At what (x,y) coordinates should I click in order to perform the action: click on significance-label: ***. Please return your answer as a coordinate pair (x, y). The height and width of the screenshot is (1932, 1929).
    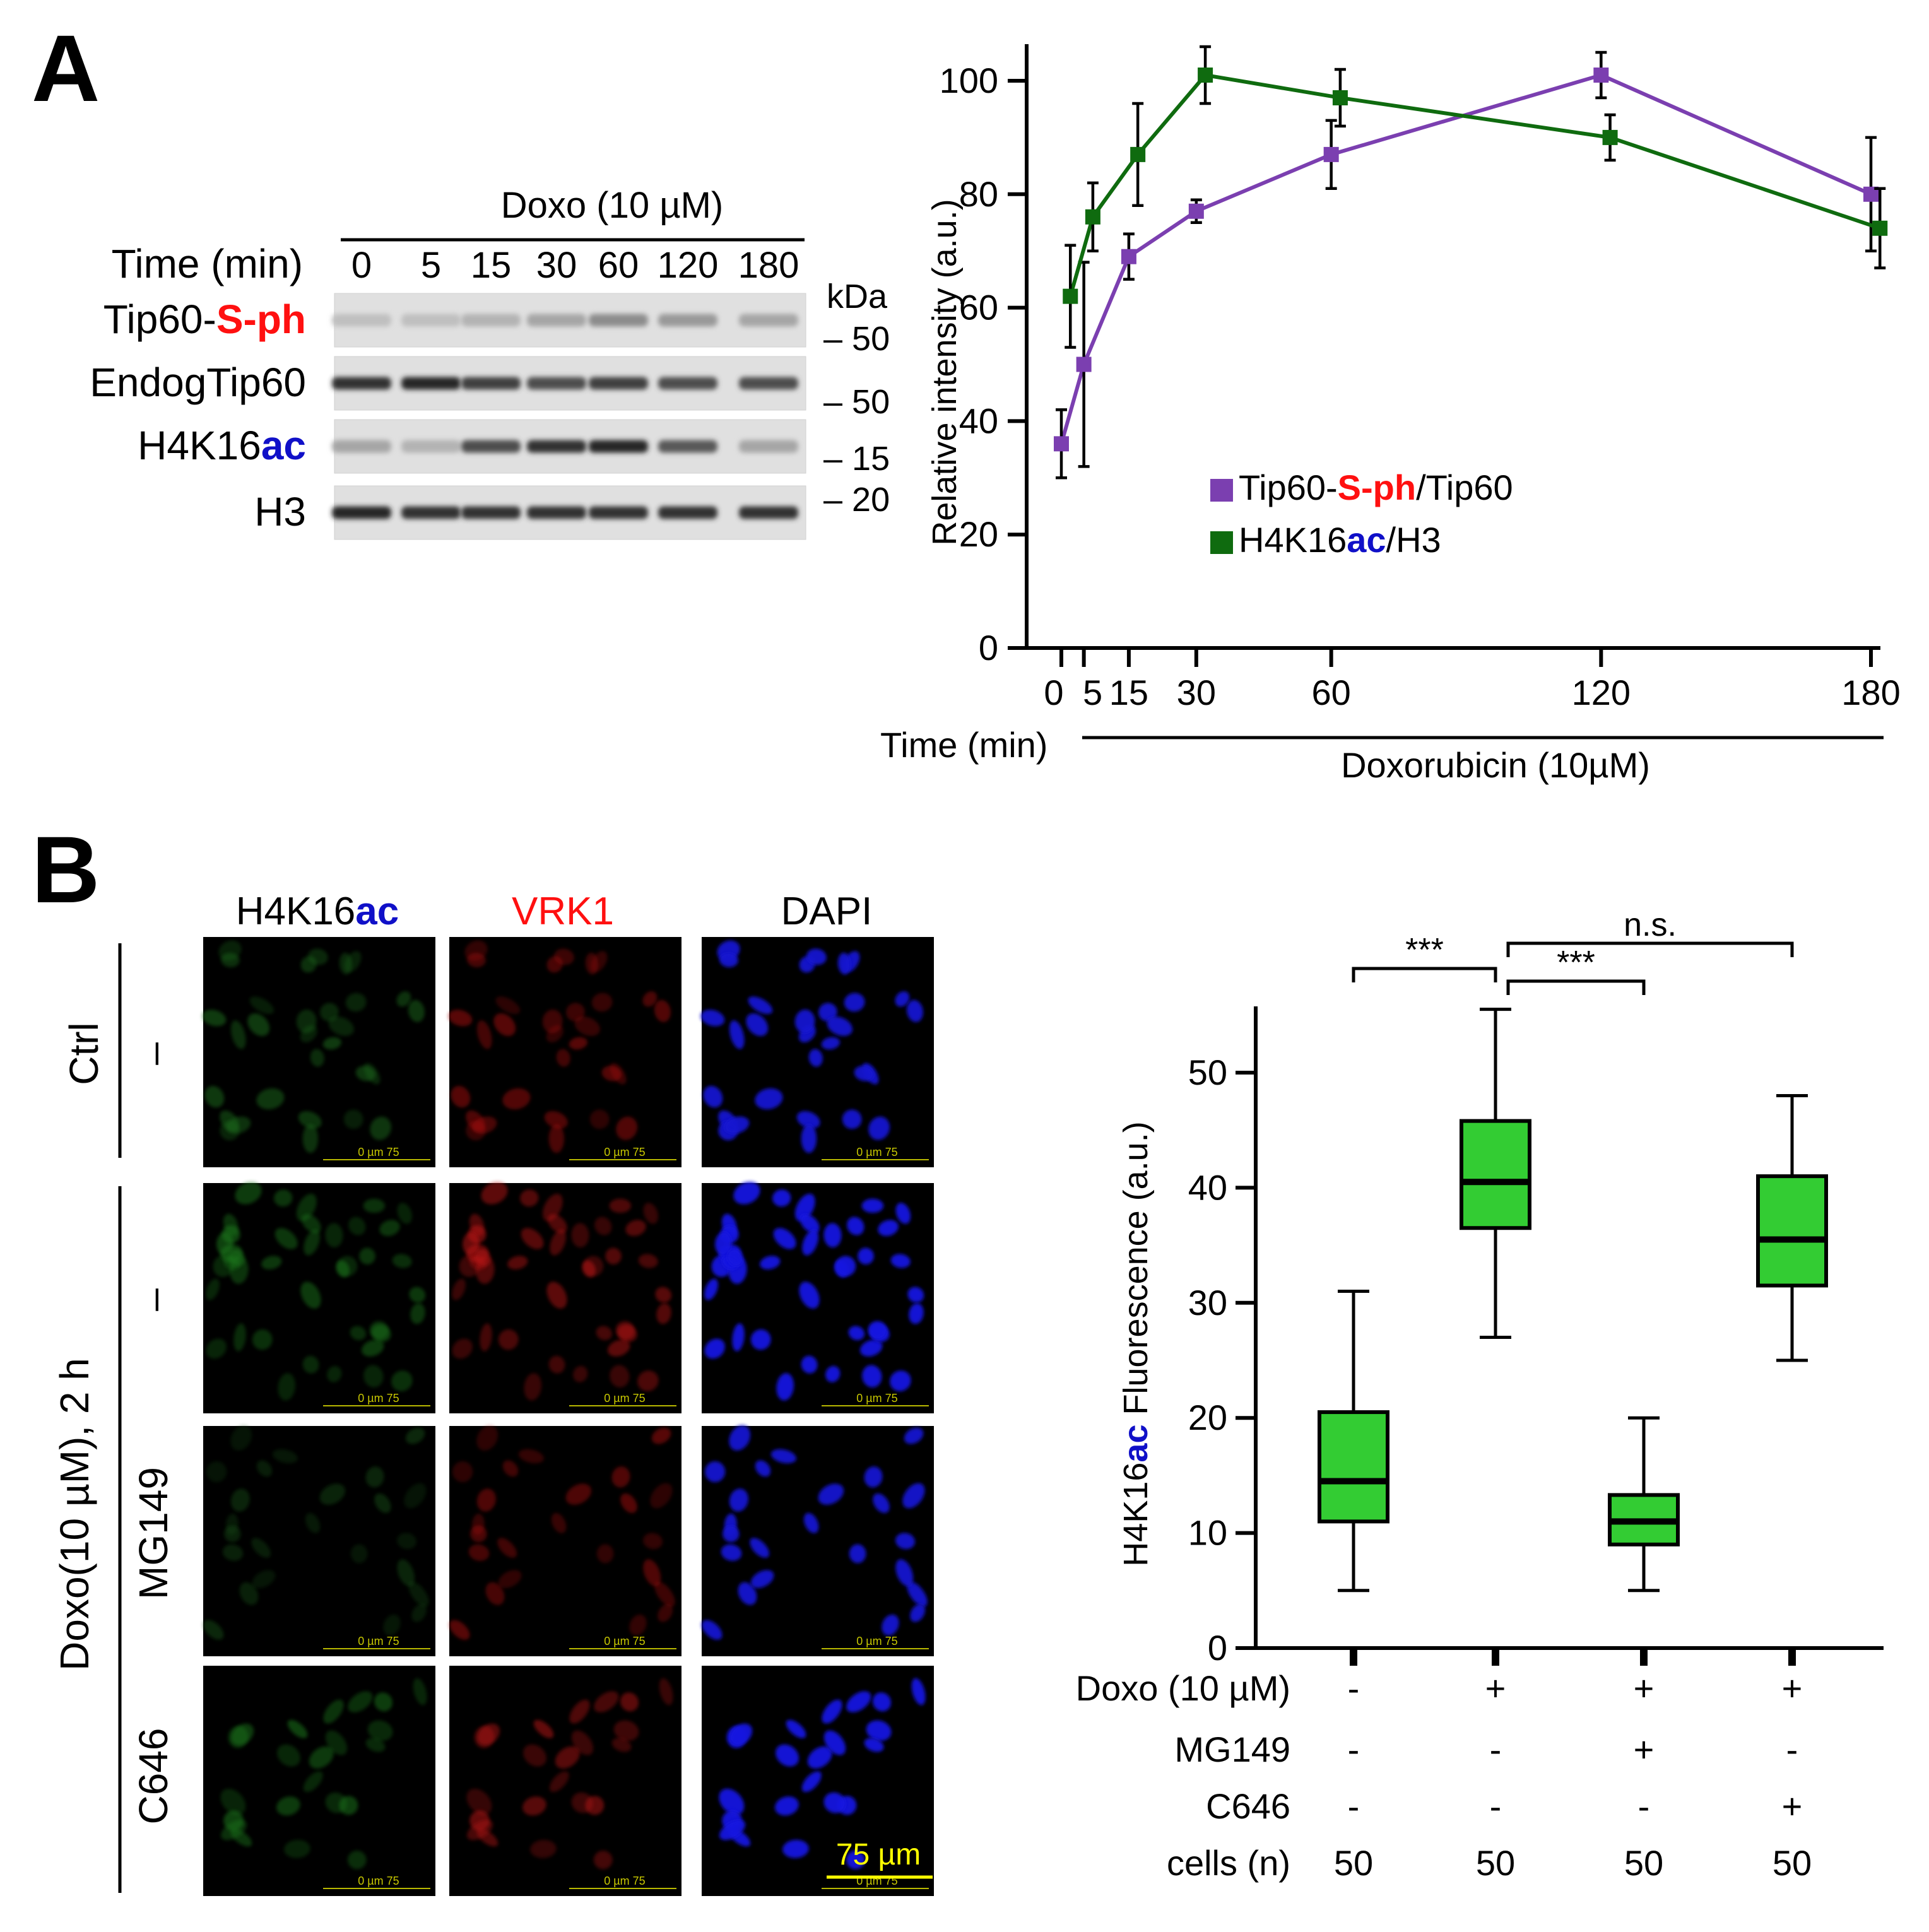
    Looking at the image, I should click on (1576, 963).